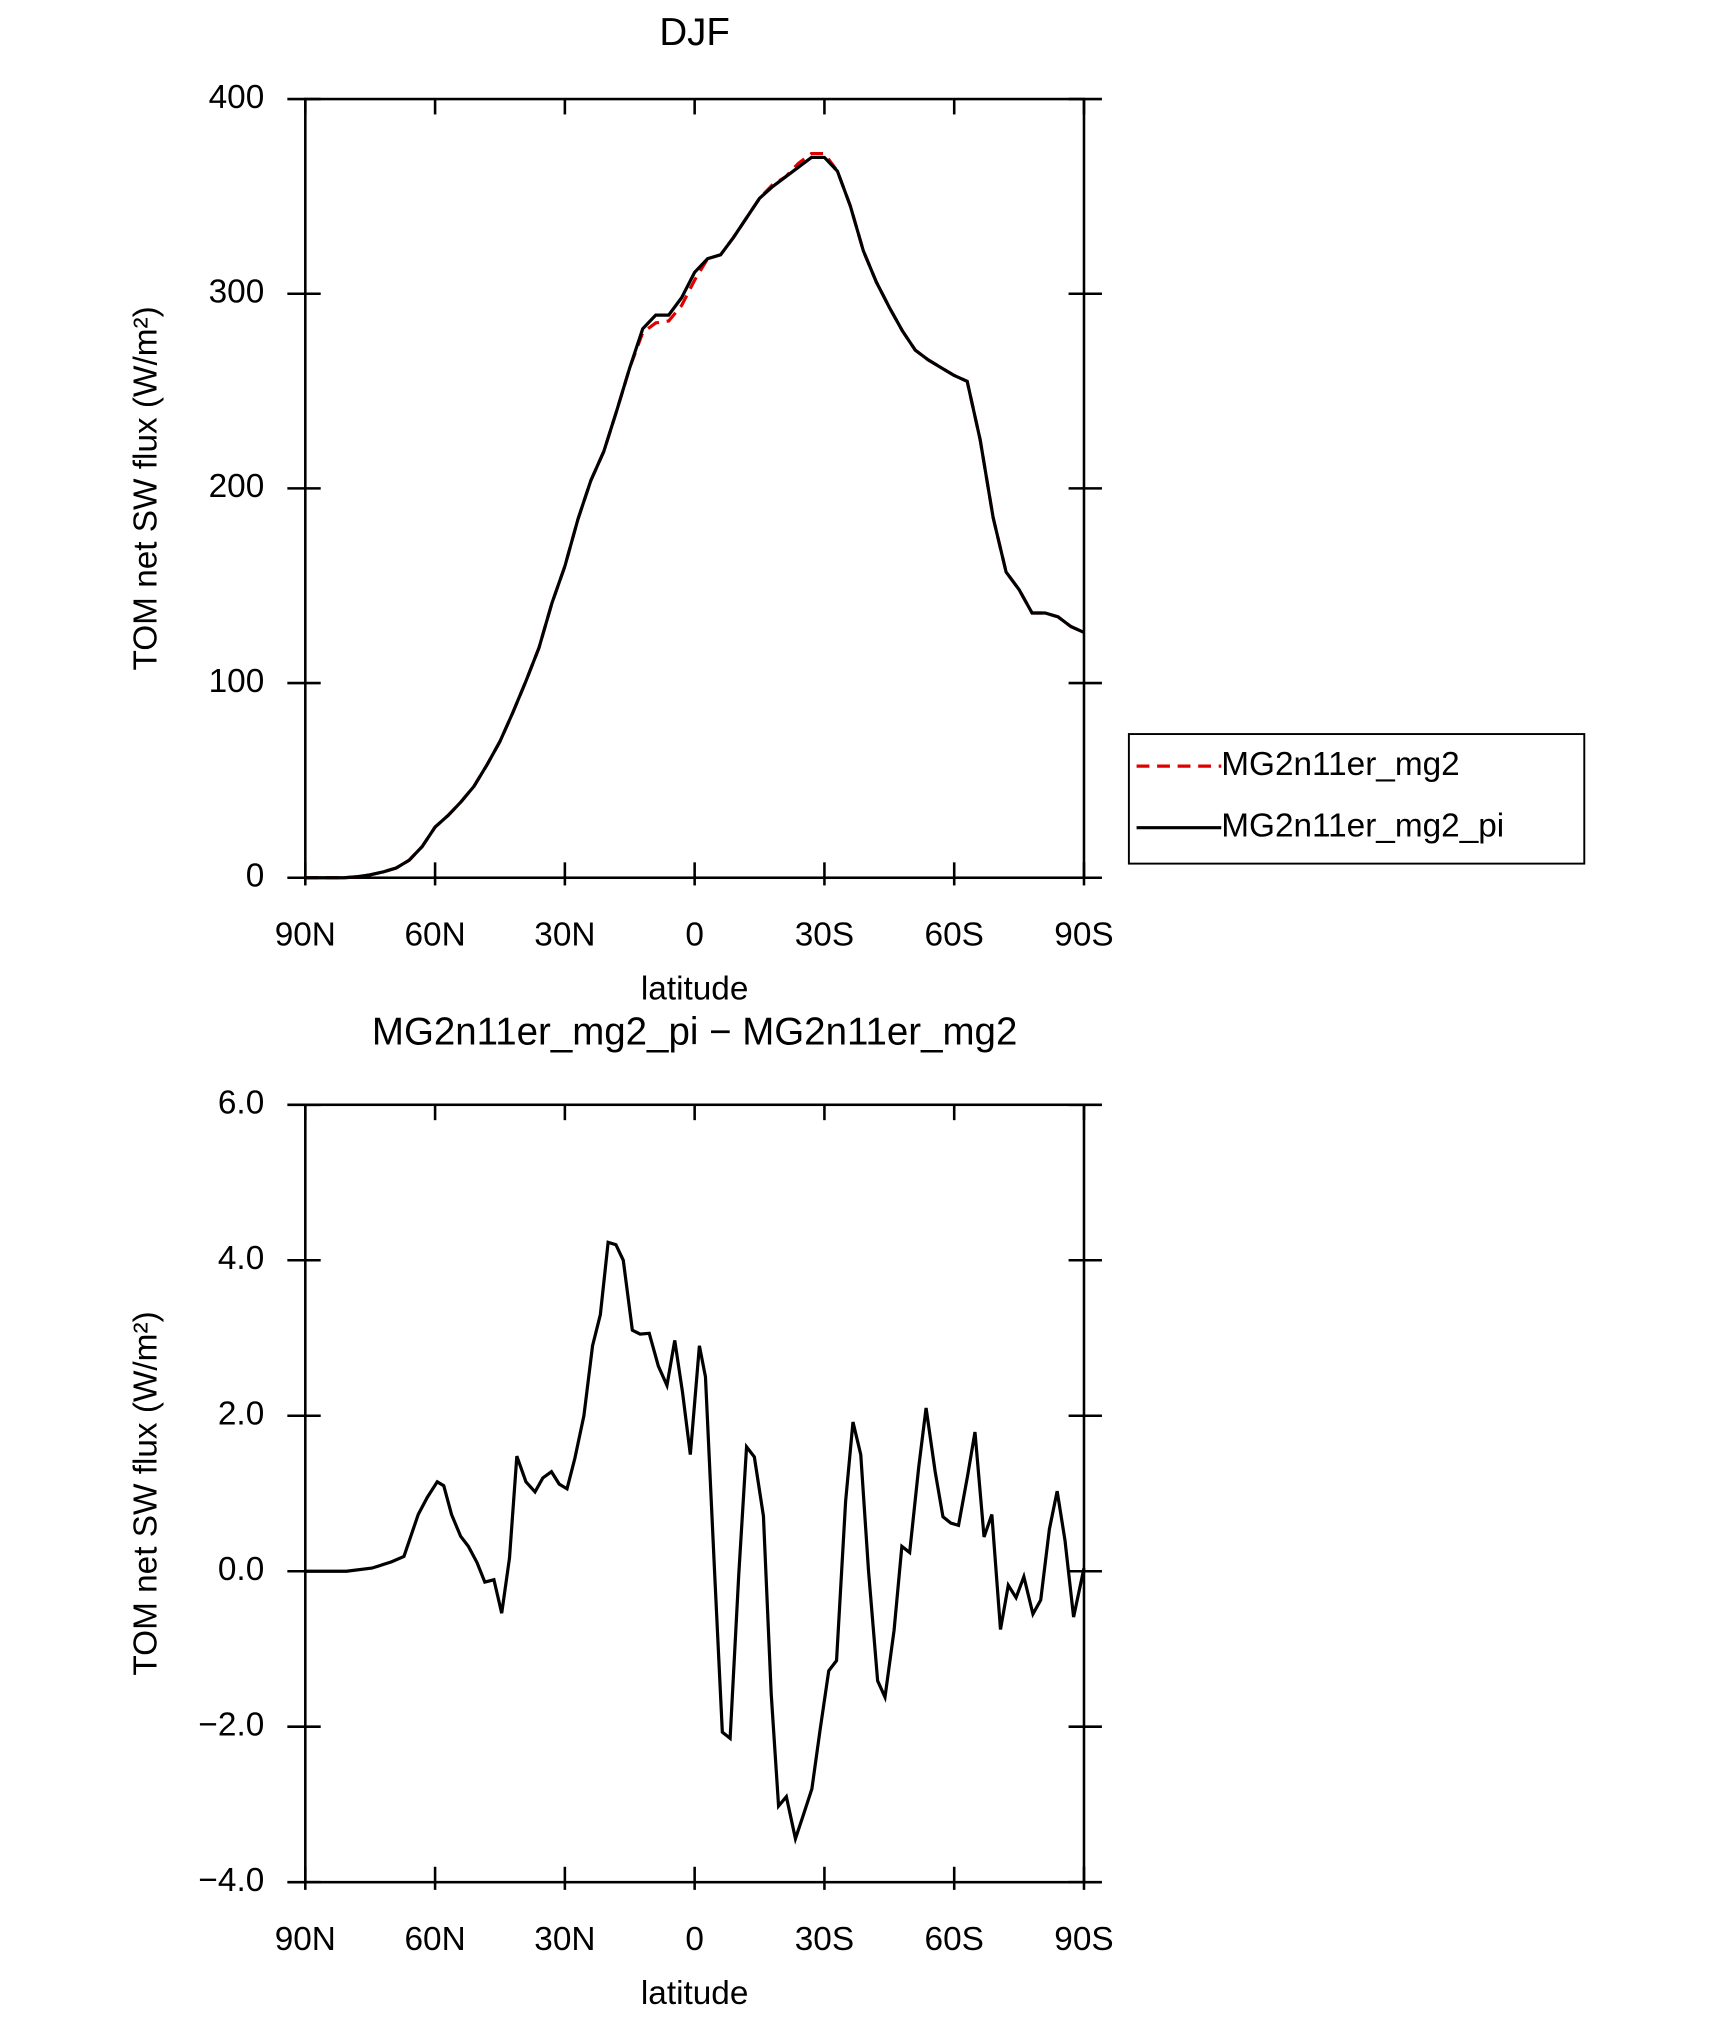 The image size is (1710, 2021). I want to click on y-tick-label: 100, so click(237, 681).